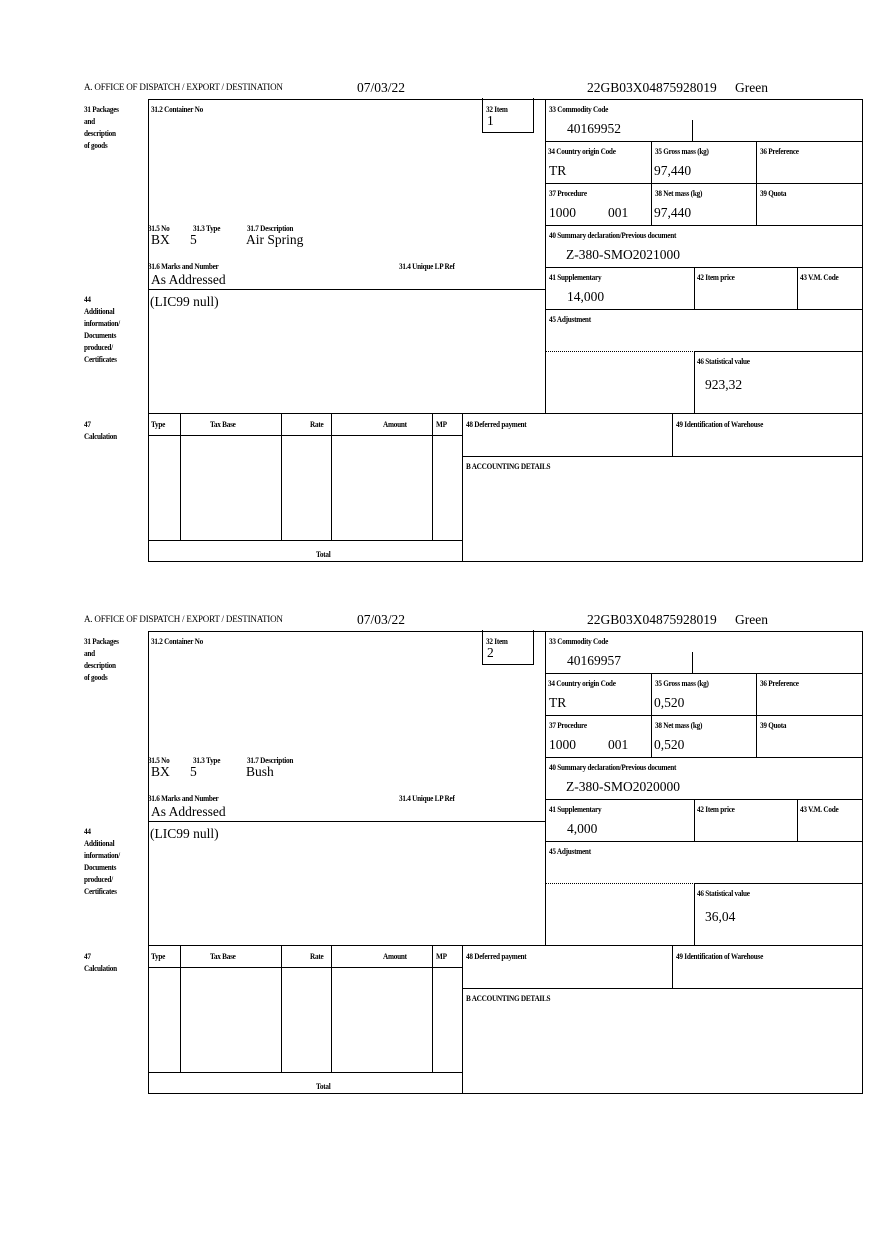 The height and width of the screenshot is (1250, 882). I want to click on route-status: Green, so click(751, 87).